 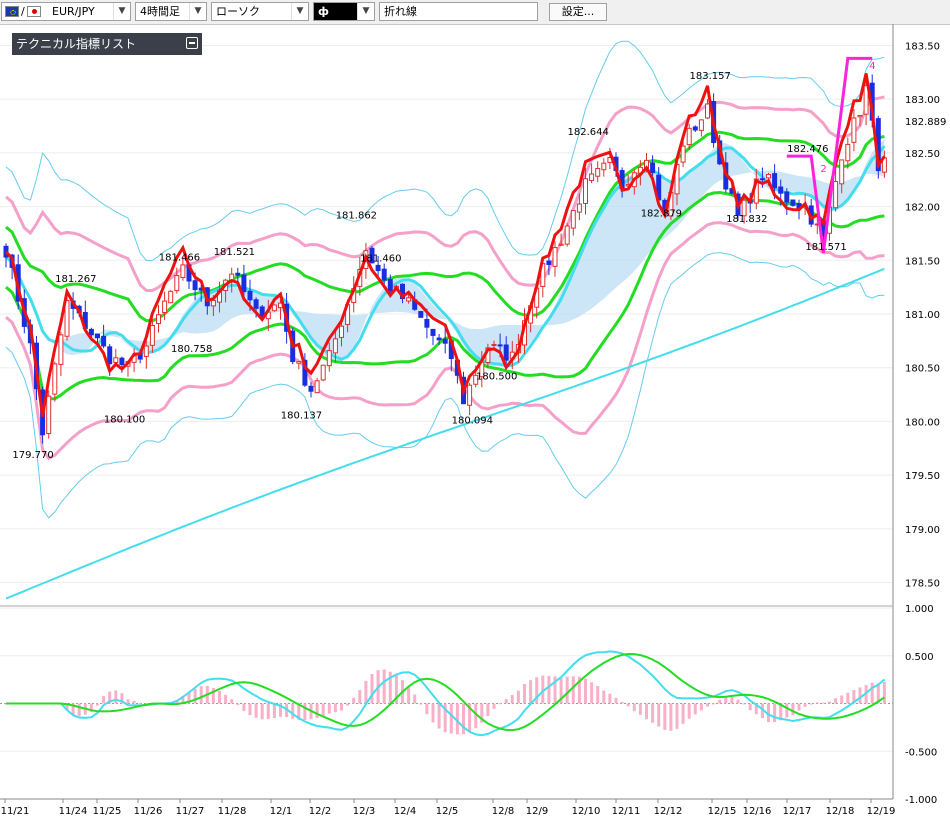 What do you see at coordinates (320, 811) in the screenshot?
I see `date-label: 12/2` at bounding box center [320, 811].